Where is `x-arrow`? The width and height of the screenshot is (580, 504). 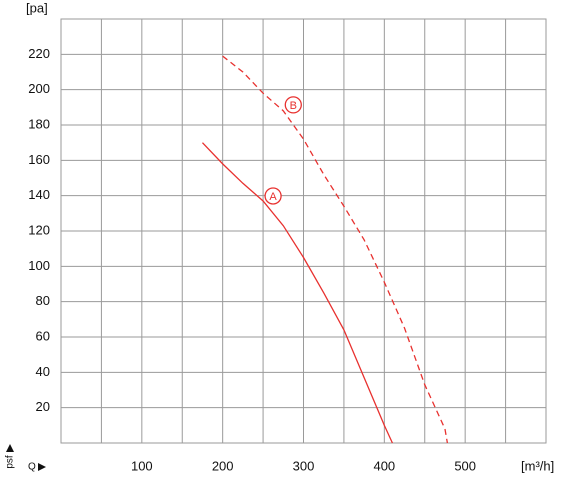
x-arrow is located at coordinates (42, 467).